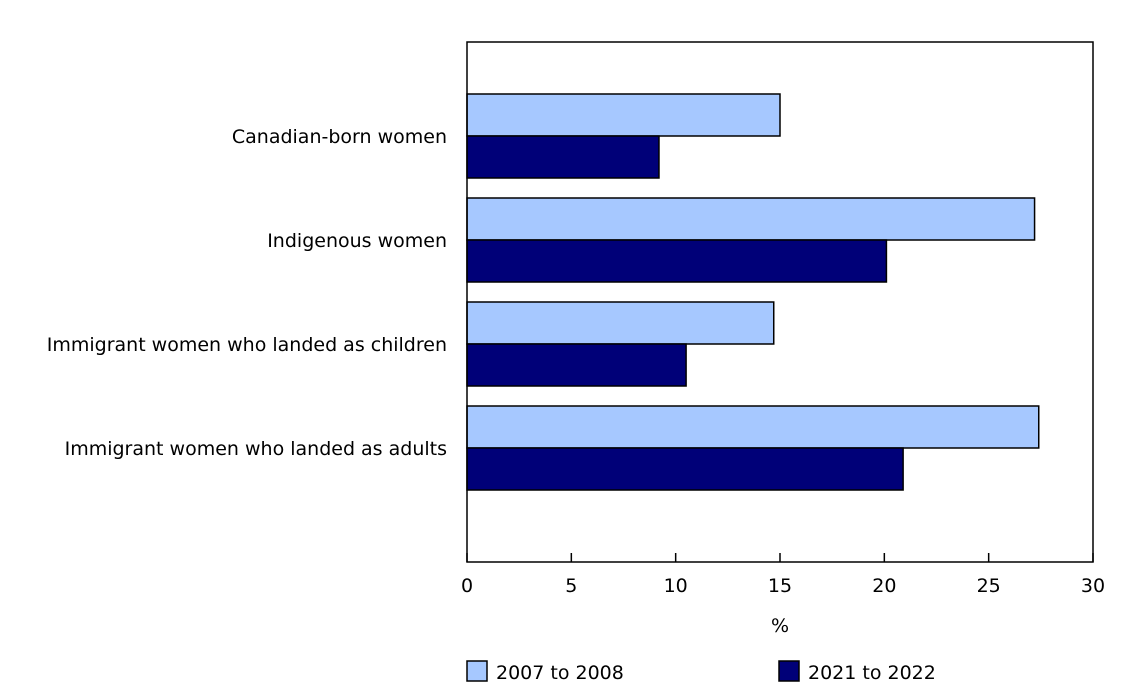 This screenshot has height=692, width=1144. I want to click on x-tick-label: 30, so click(1093, 586).